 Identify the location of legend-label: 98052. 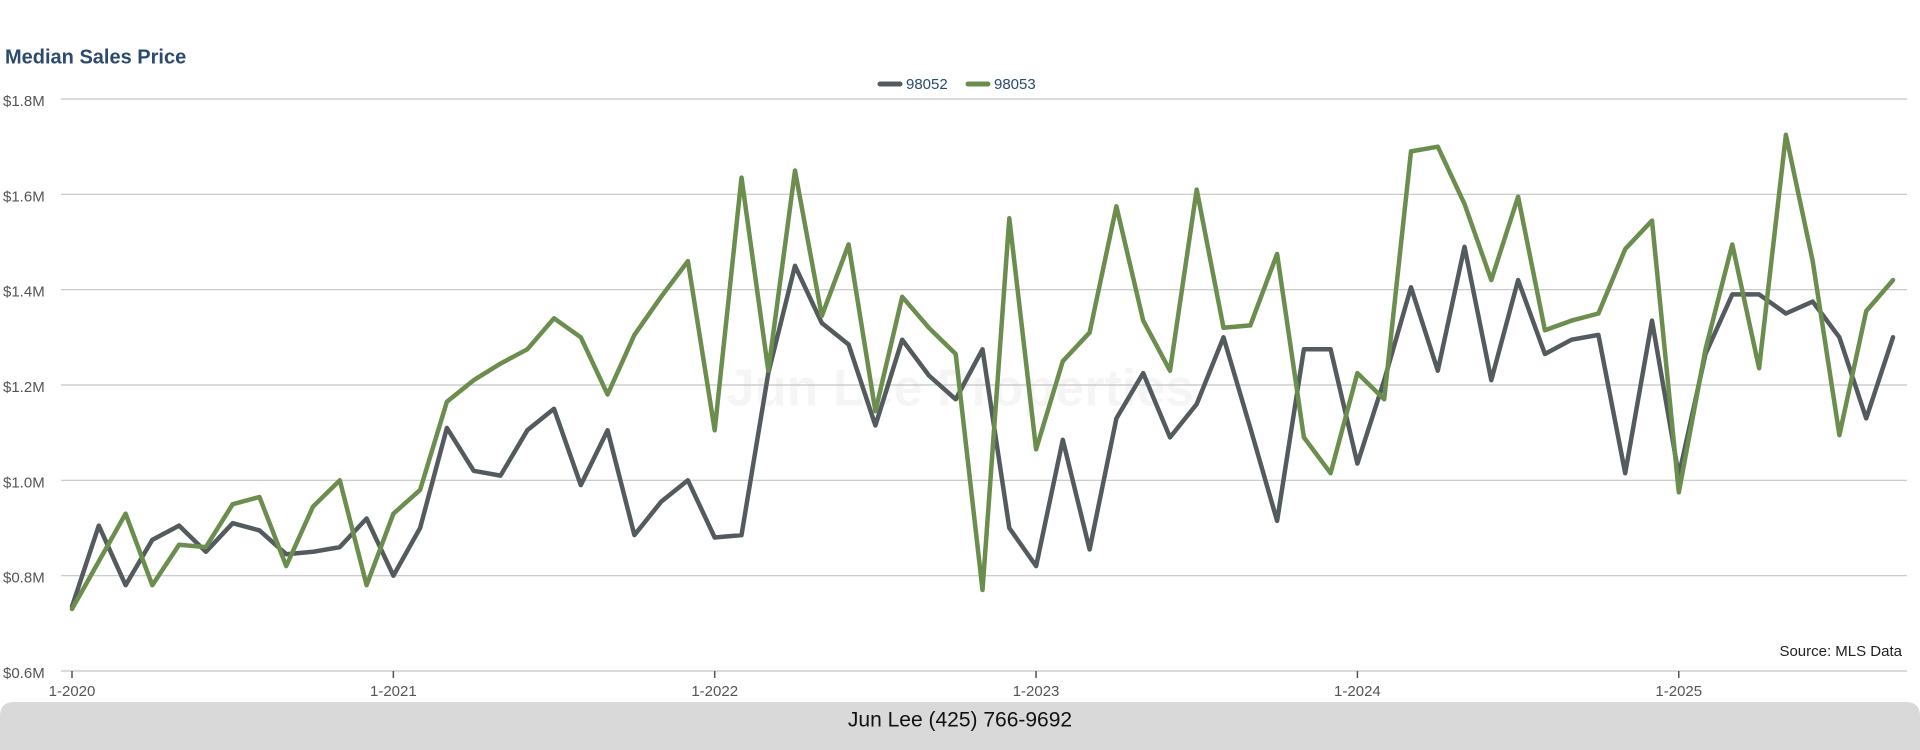
(927, 84).